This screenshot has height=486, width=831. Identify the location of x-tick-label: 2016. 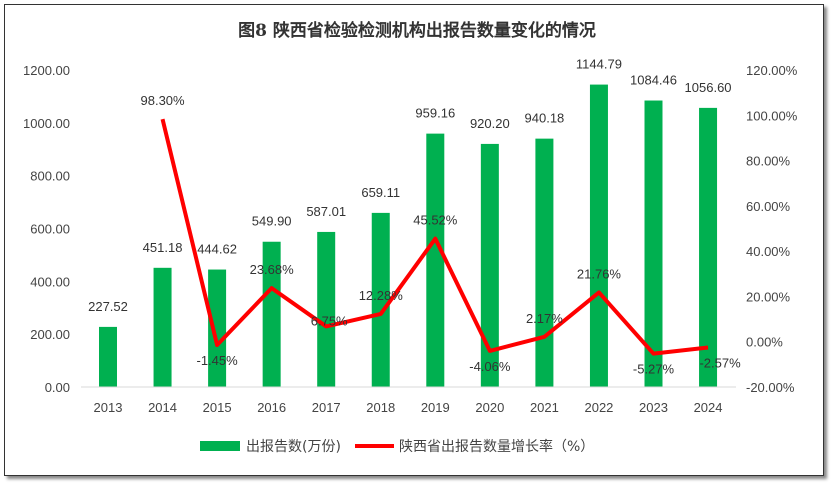
(271, 407).